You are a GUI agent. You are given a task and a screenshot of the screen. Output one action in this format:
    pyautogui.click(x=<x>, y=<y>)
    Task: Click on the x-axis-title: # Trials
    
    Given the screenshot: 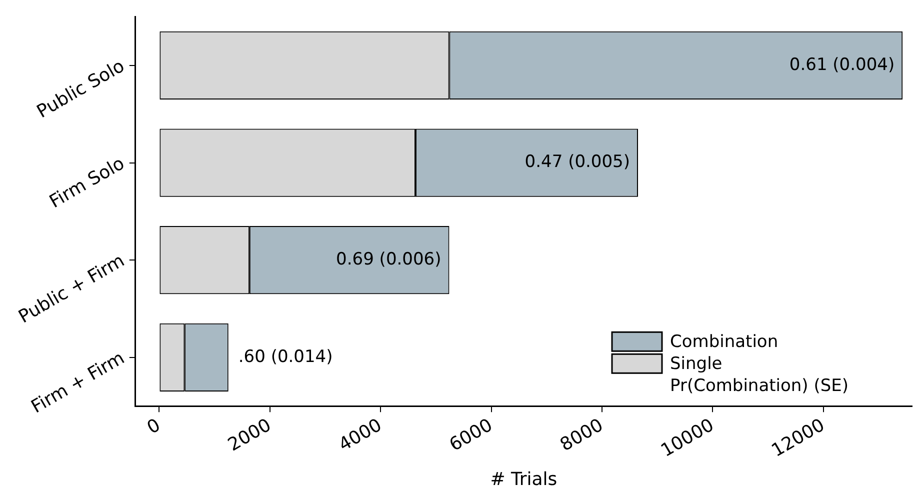 What is the action you would take?
    pyautogui.click(x=524, y=479)
    